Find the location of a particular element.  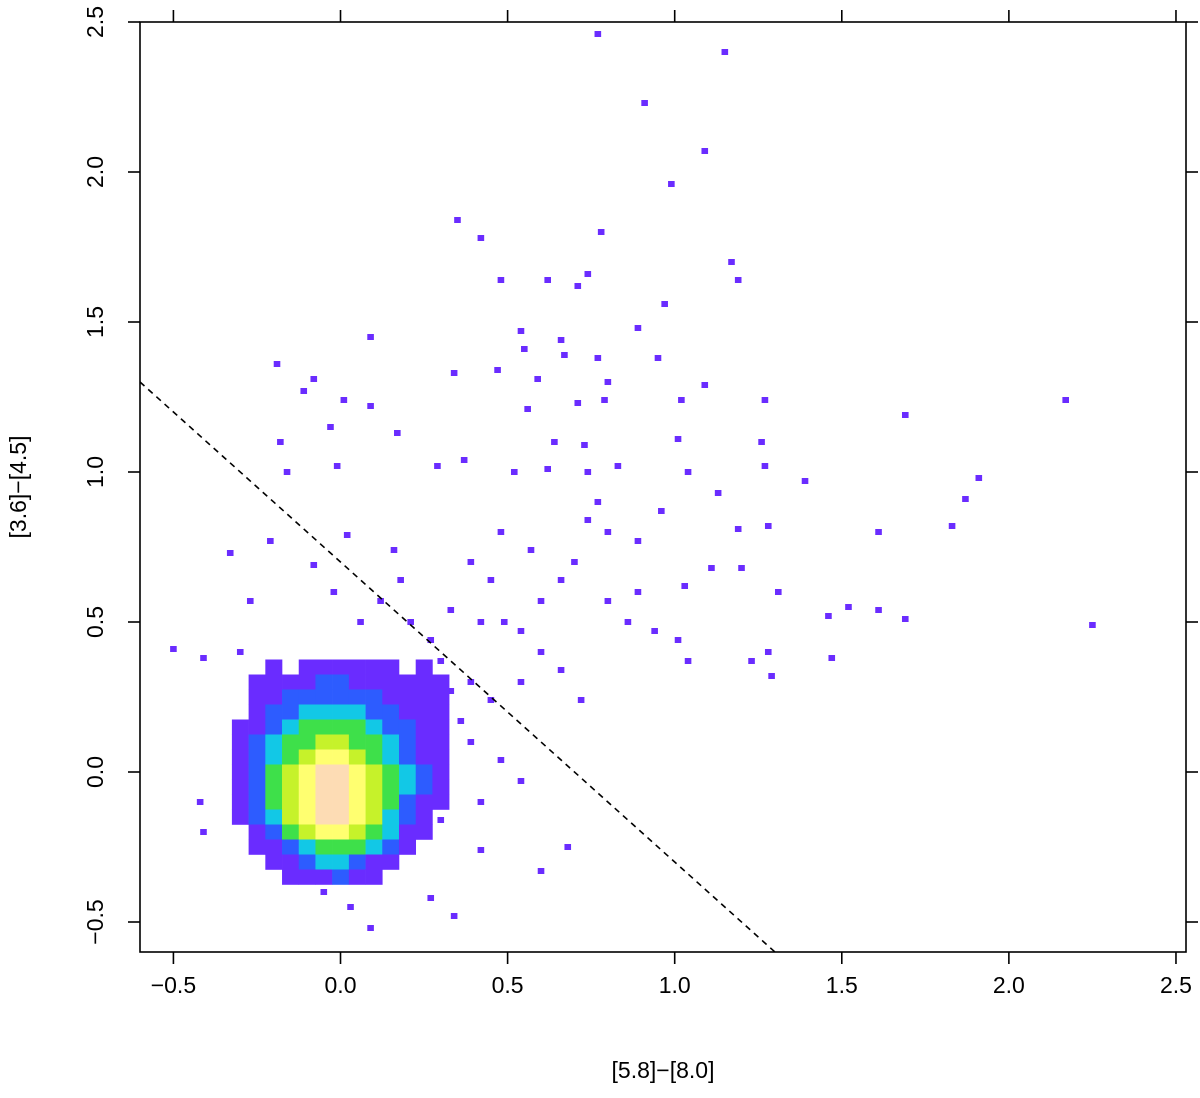

x-tick-label: 2.0 is located at coordinates (1009, 985).